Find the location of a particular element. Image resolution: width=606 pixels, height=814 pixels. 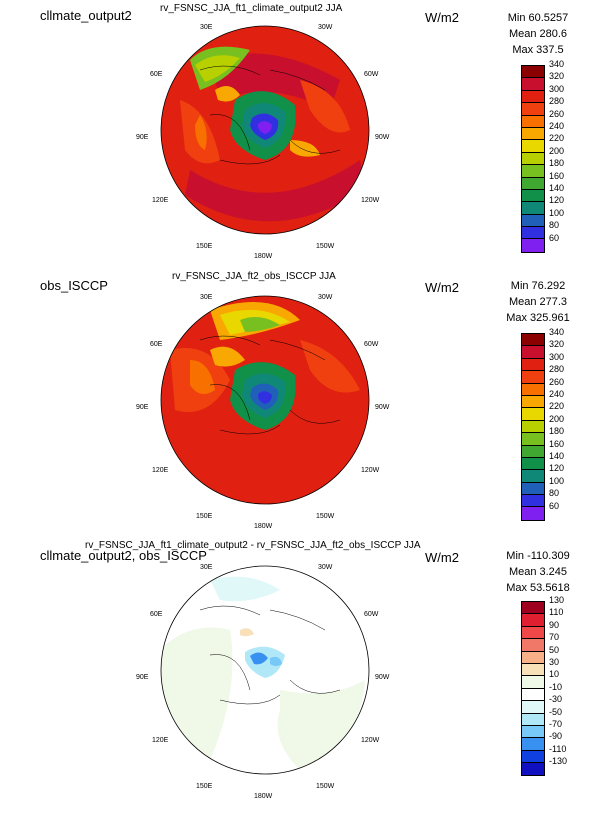

colorbar-tick-label: 140 is located at coordinates (557, 188).